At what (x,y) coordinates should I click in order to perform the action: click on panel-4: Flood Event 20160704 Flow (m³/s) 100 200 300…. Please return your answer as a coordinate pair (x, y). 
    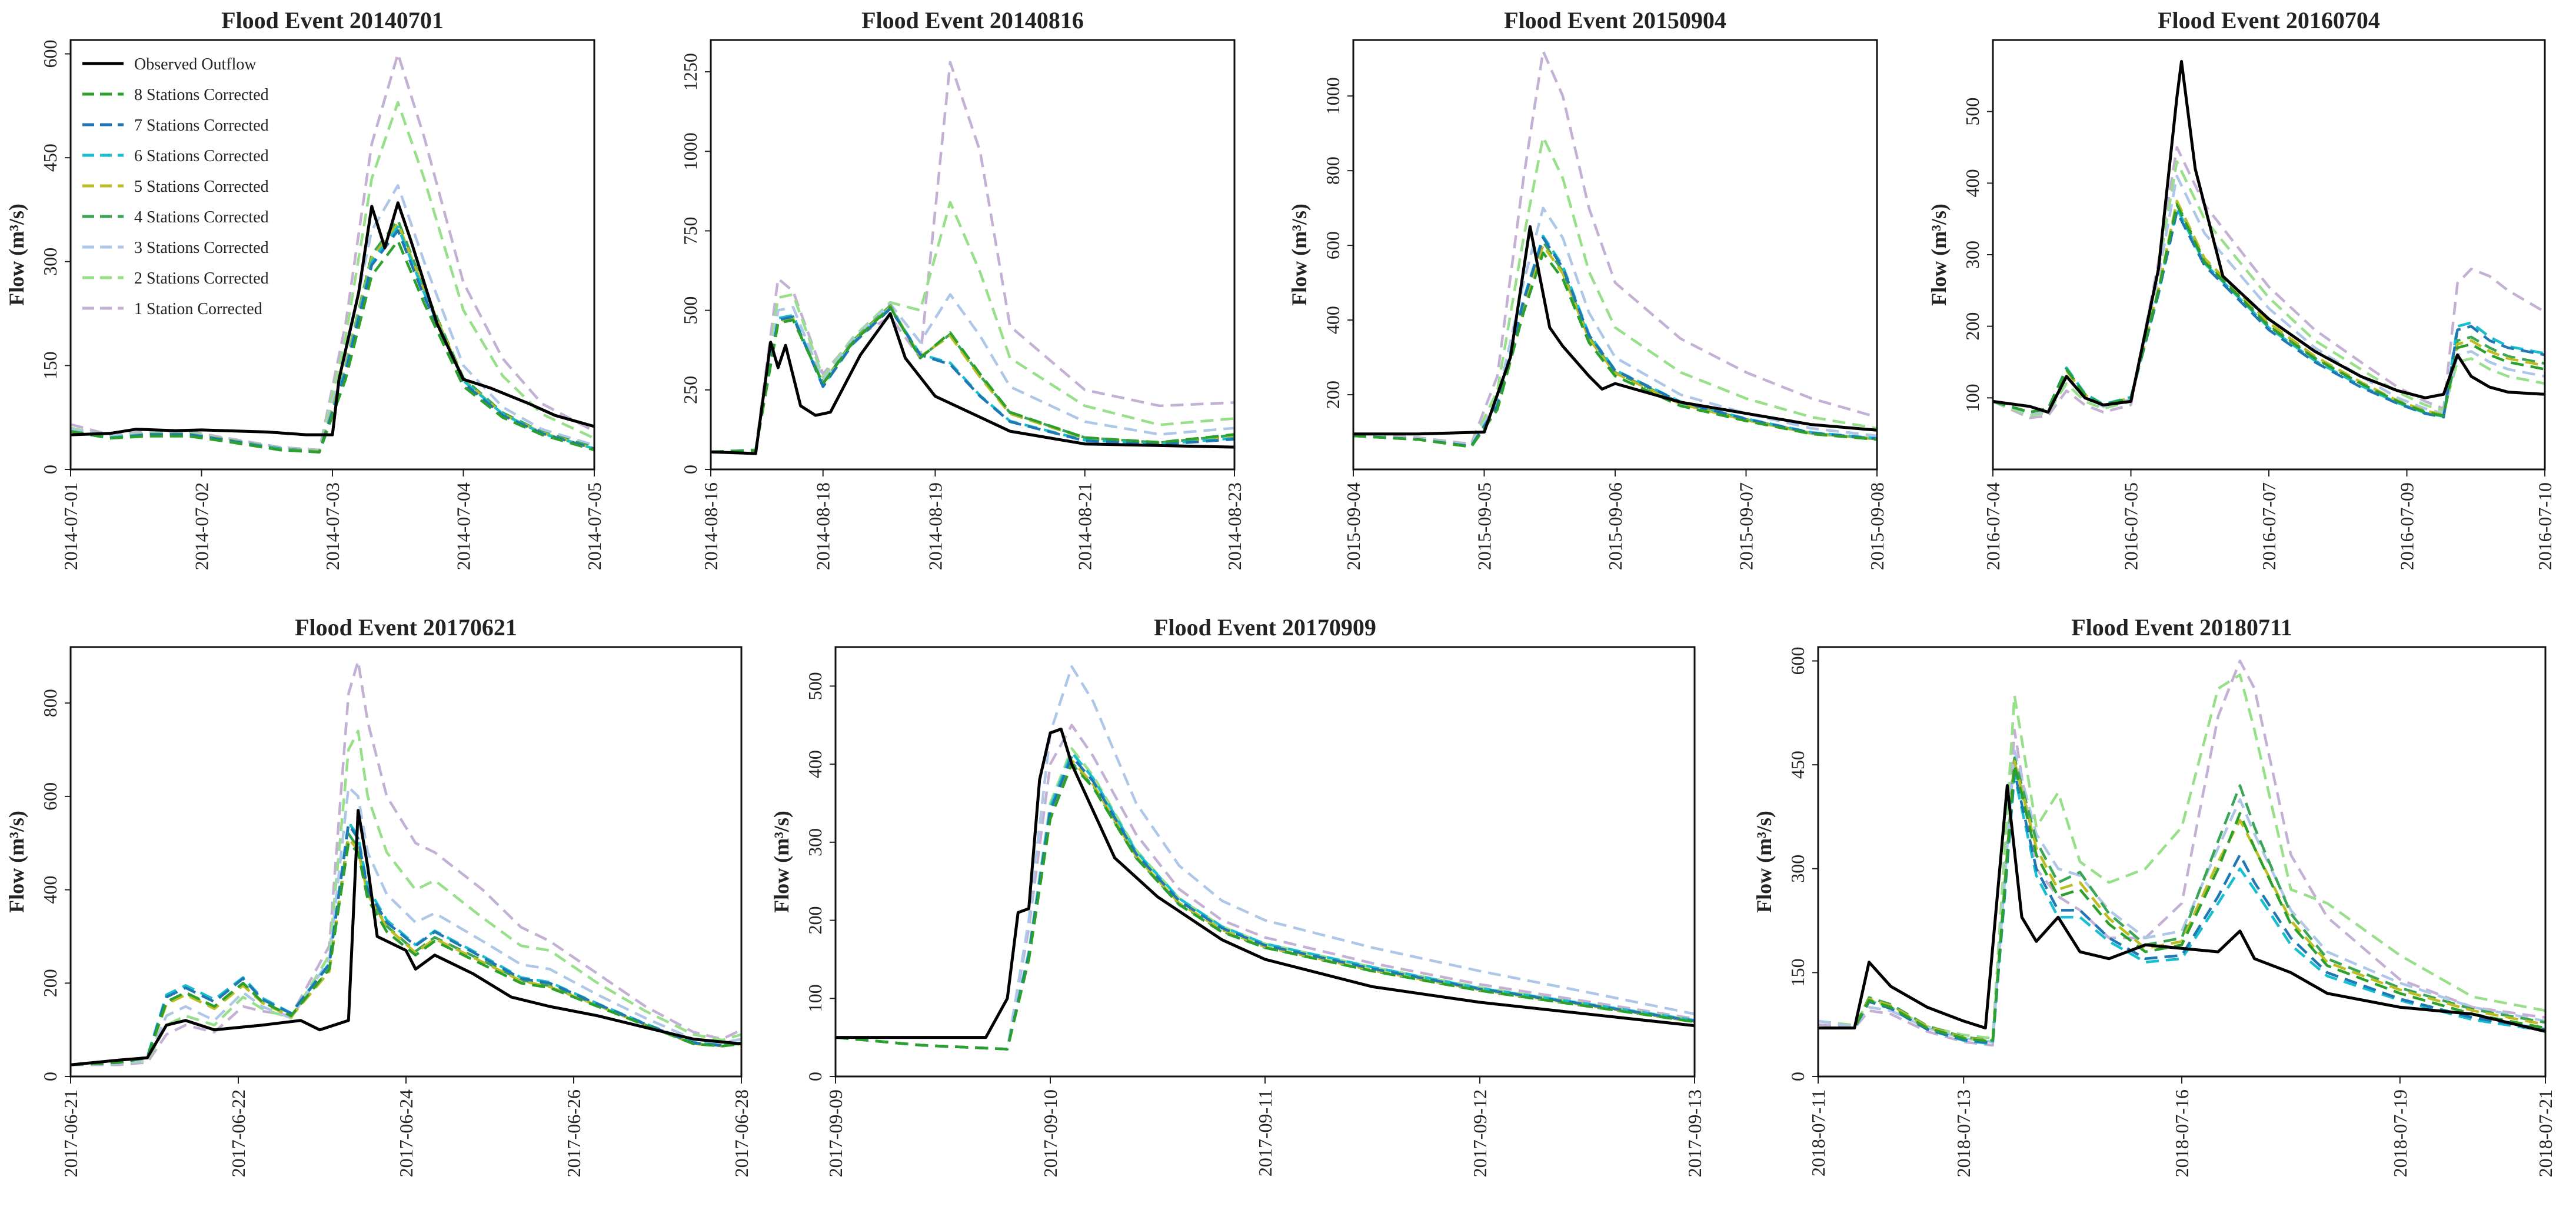
    Looking at the image, I should click on (2241, 288).